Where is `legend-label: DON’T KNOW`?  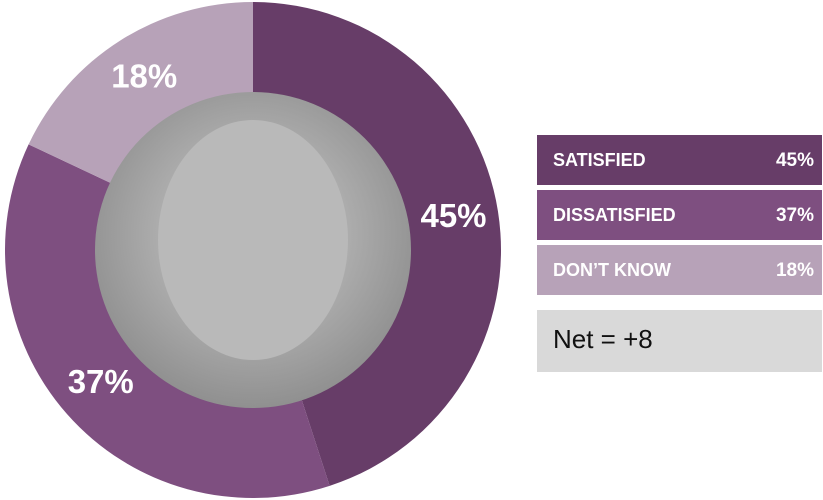
legend-label: DON’T KNOW is located at coordinates (612, 270).